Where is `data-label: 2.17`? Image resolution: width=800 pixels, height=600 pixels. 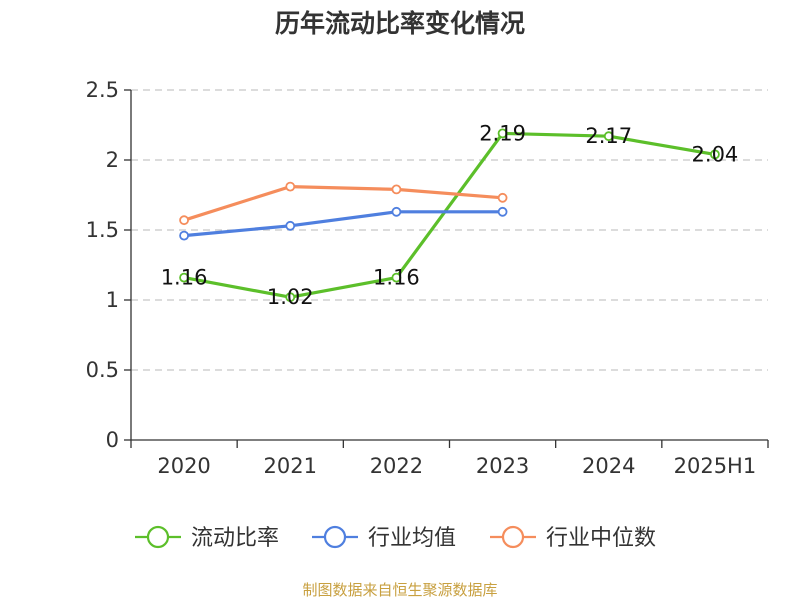
data-label: 2.17 is located at coordinates (608, 136).